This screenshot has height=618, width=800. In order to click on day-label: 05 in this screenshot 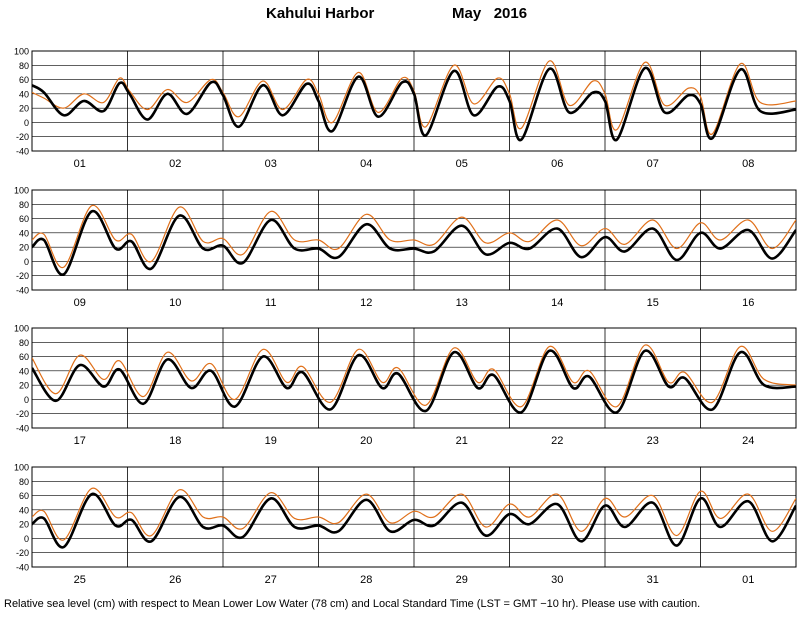, I will do `click(462, 164)`.